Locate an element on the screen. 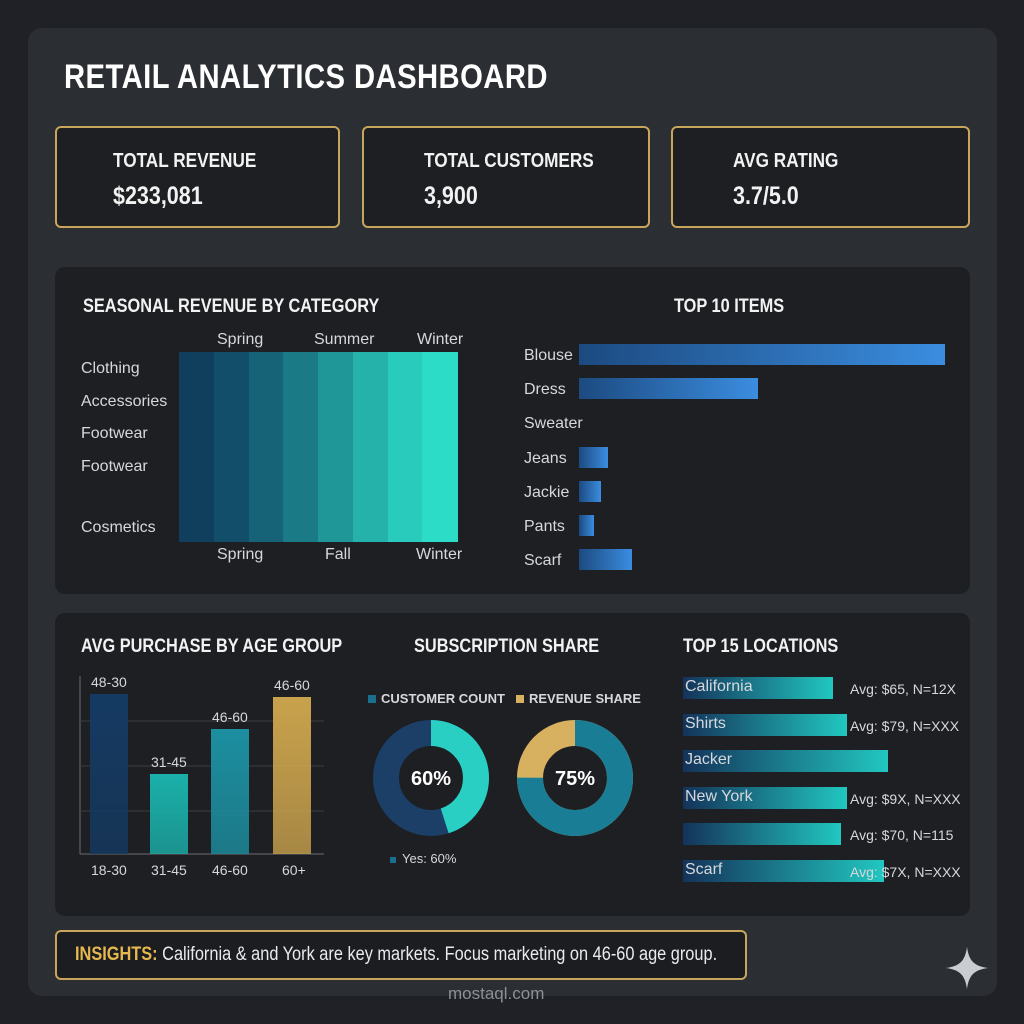 The image size is (1024, 1024). subscription-title: SUBSCRIPTION SHARE is located at coordinates (507, 646).